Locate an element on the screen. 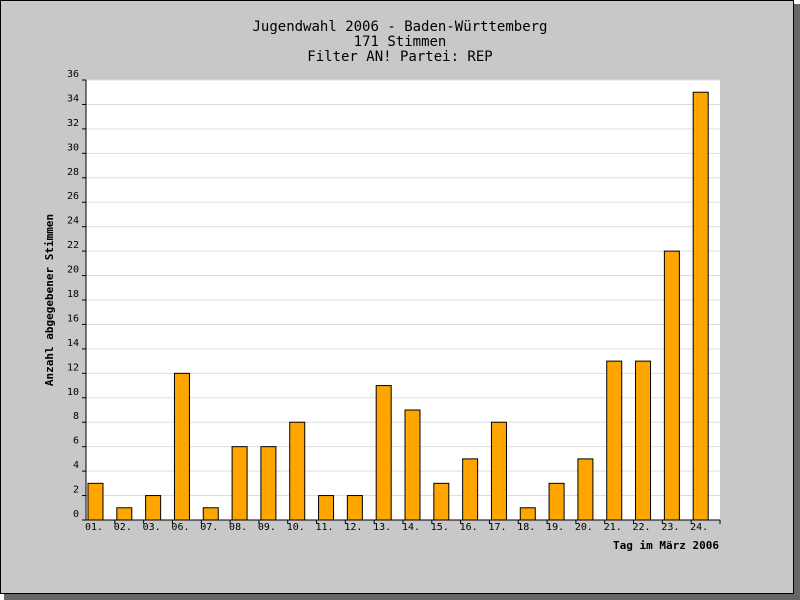 This screenshot has width=800, height=600. x-tick-label: 19. is located at coordinates (555, 527).